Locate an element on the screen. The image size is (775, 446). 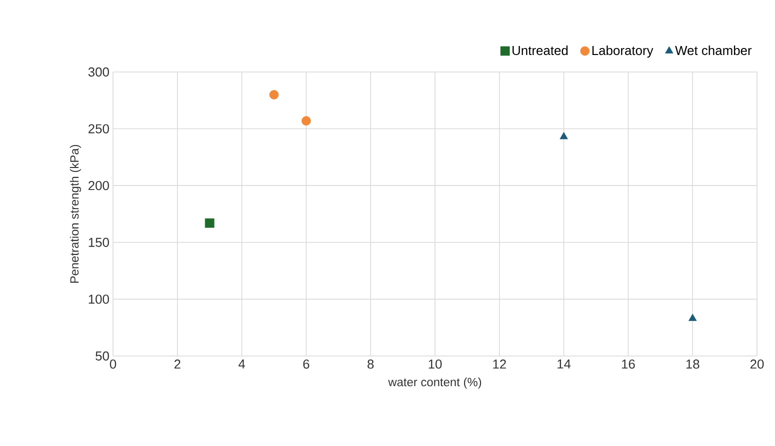
x-tick-label: 0 is located at coordinates (113, 364).